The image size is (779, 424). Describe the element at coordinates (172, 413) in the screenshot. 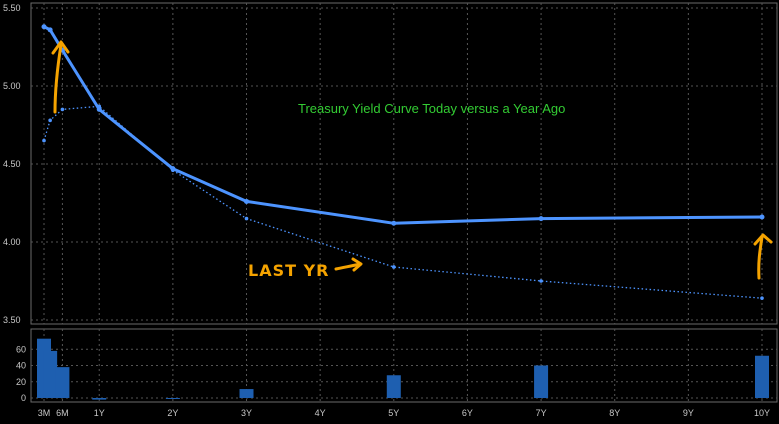

I see `x-tick-label: 2Y` at that location.